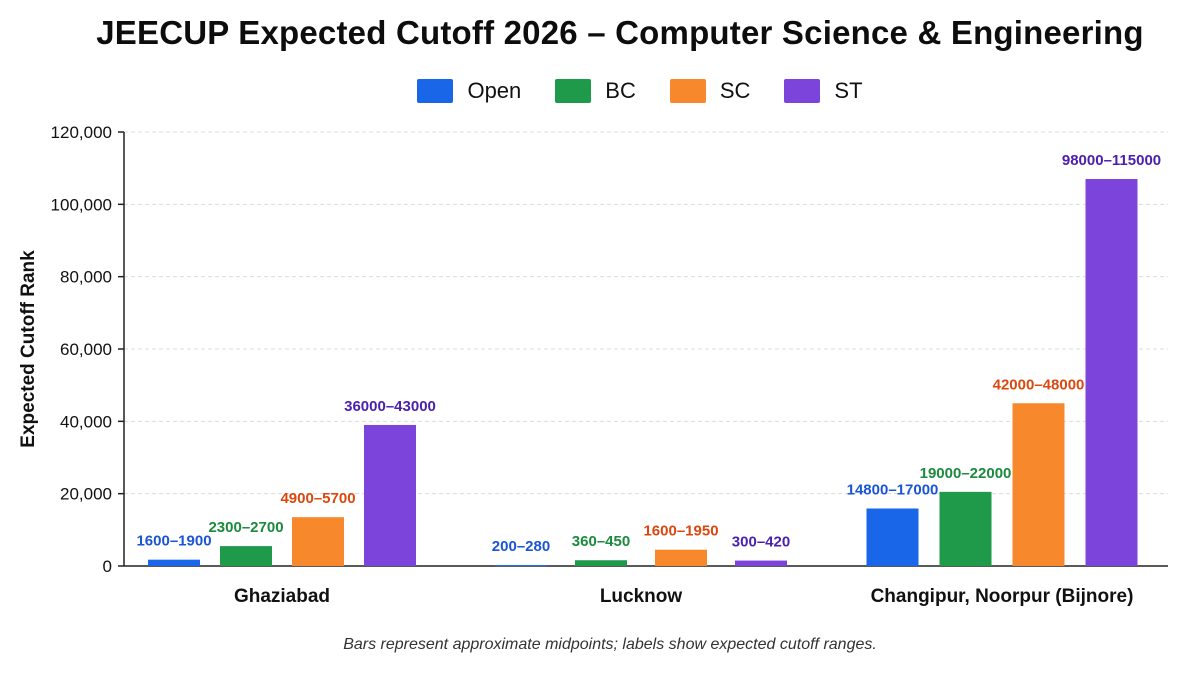 The width and height of the screenshot is (1200, 675). What do you see at coordinates (81, 204) in the screenshot?
I see `y-tick-label: 100,000` at bounding box center [81, 204].